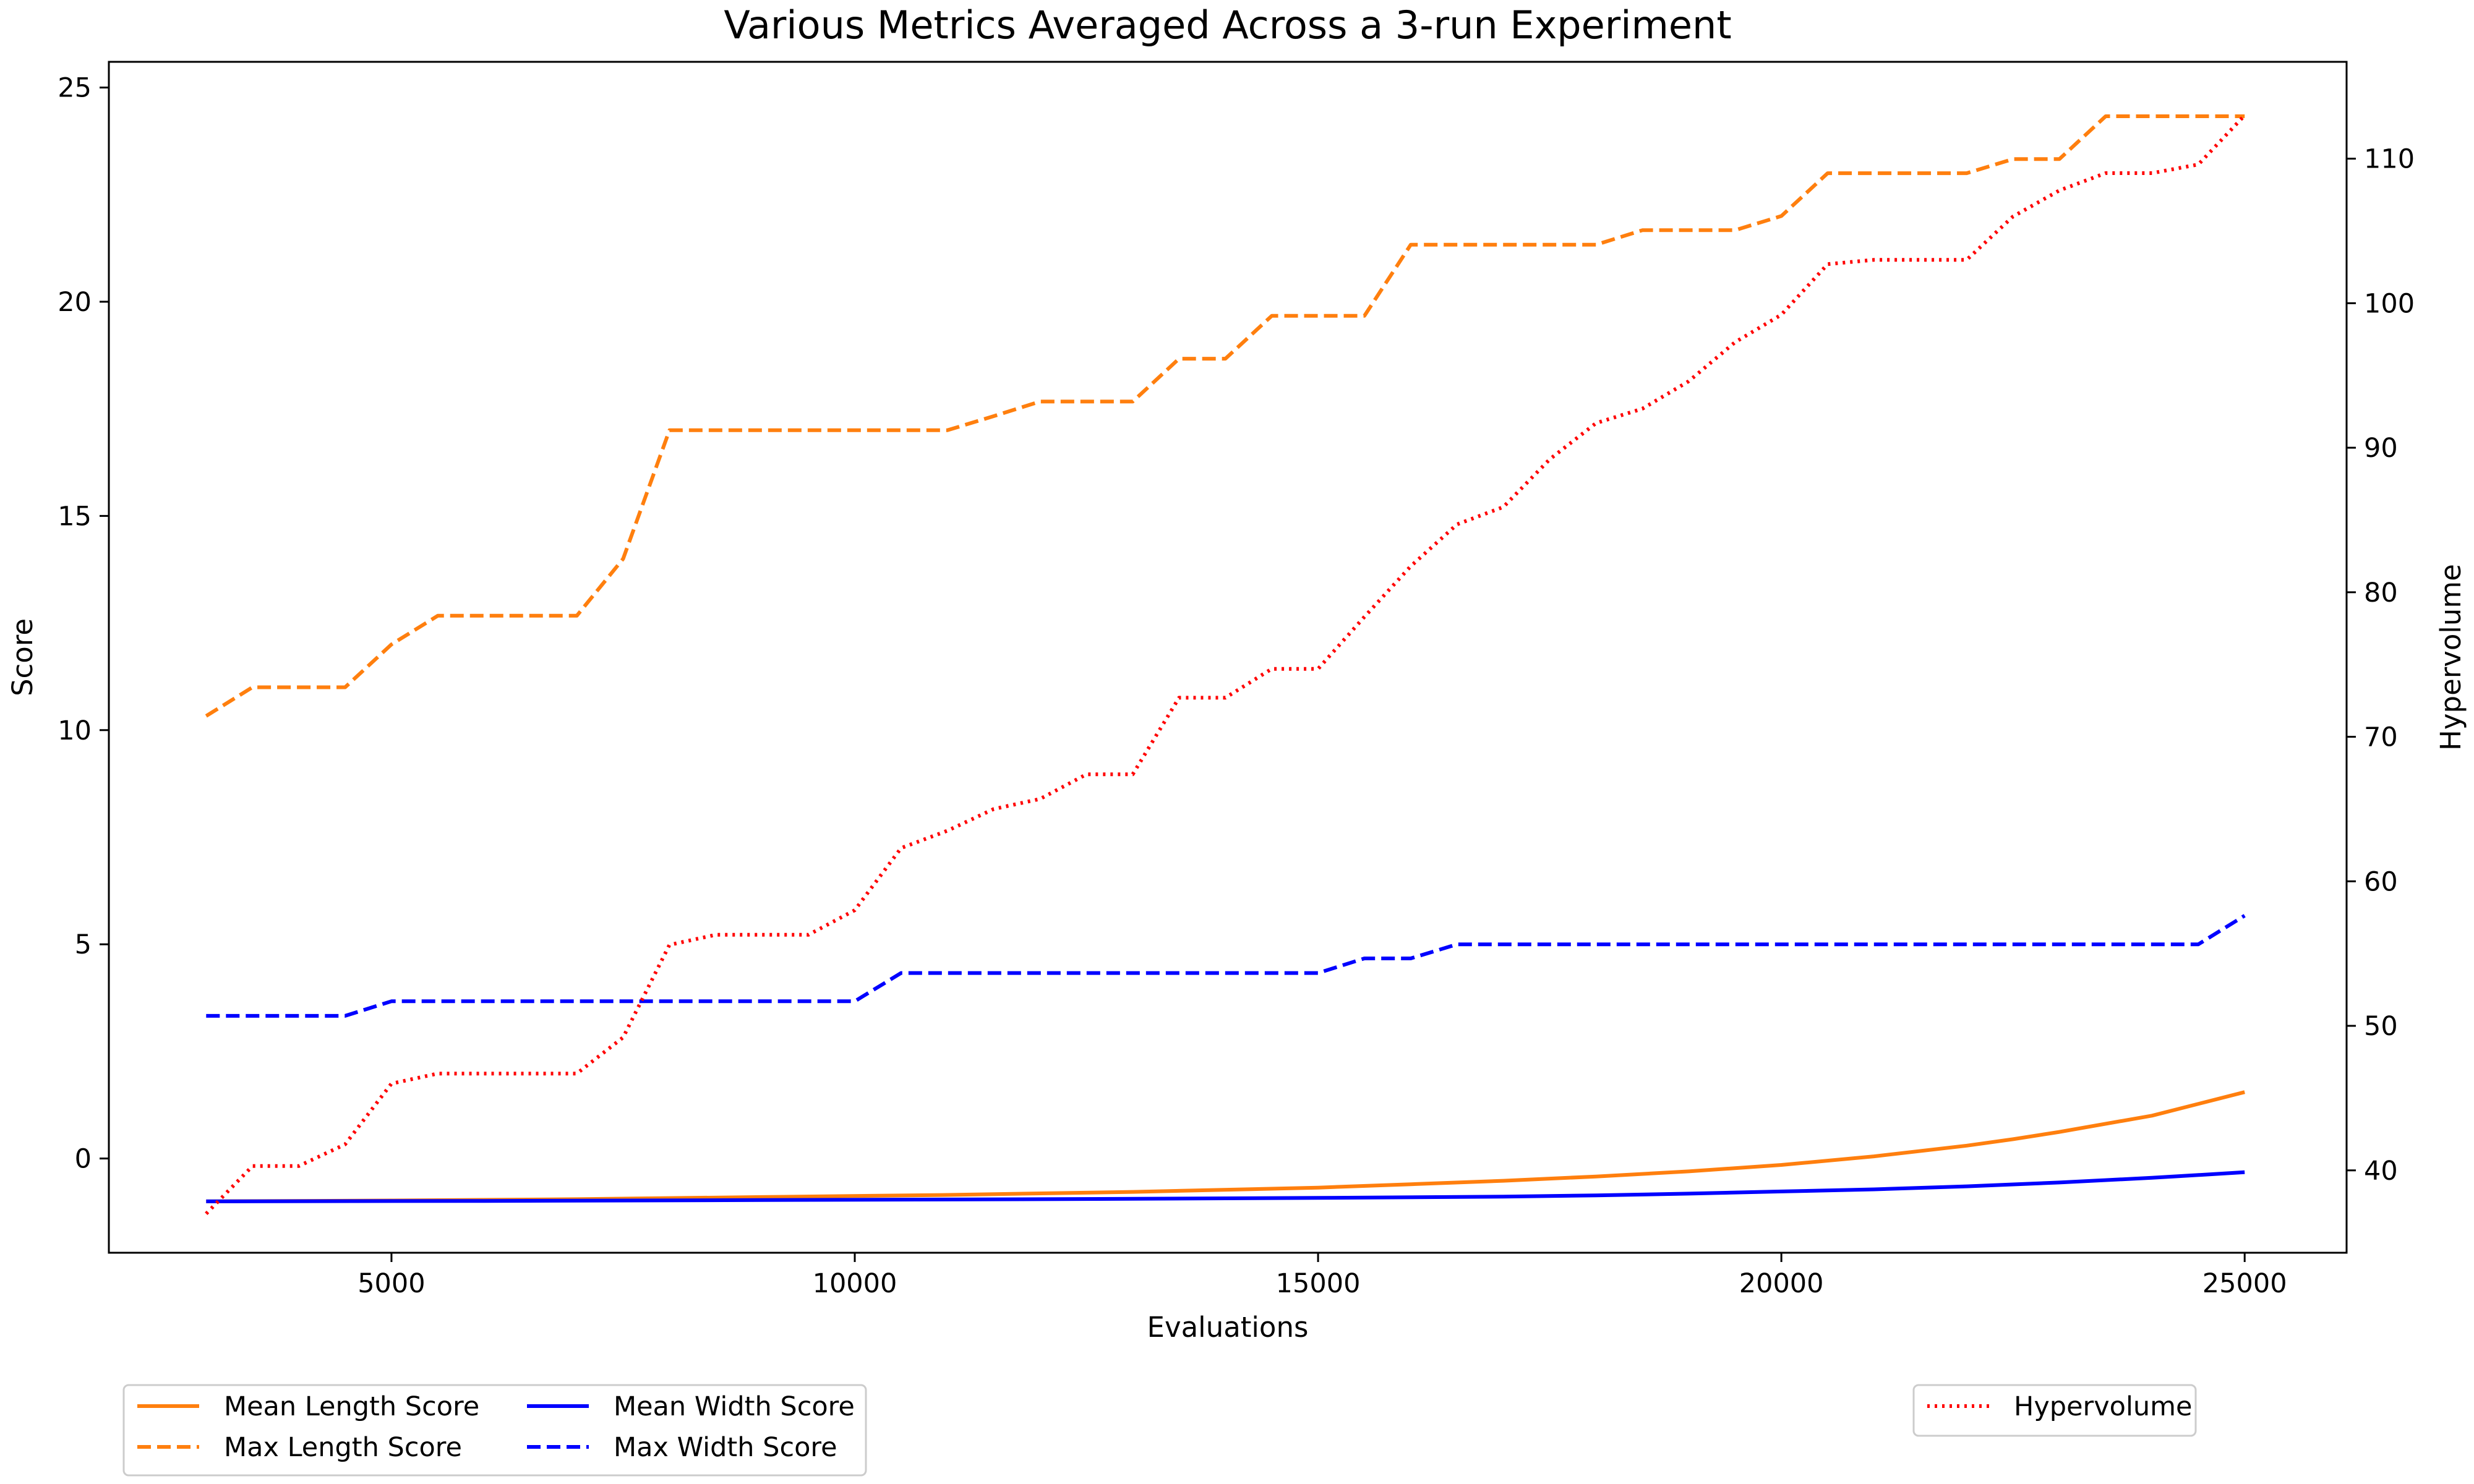 The width and height of the screenshot is (2474, 1484). I want to click on x-tick-label: 5000, so click(391, 1283).